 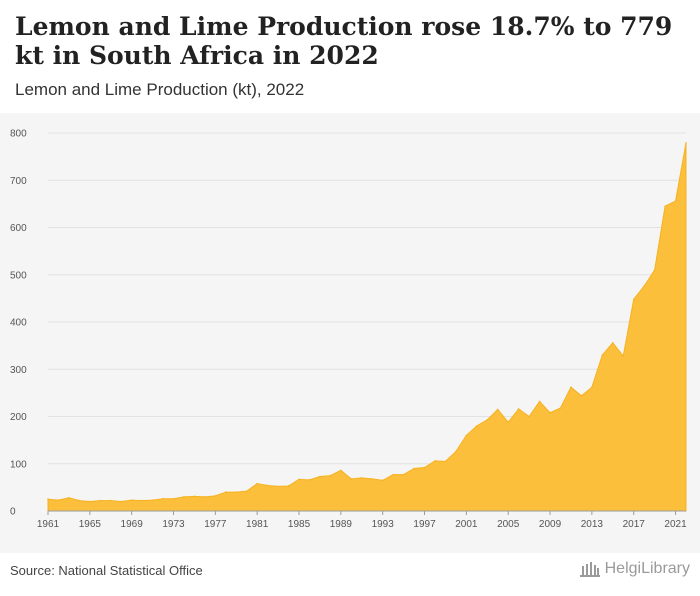 I want to click on logo-text: HelgiLibrary, so click(x=647, y=568).